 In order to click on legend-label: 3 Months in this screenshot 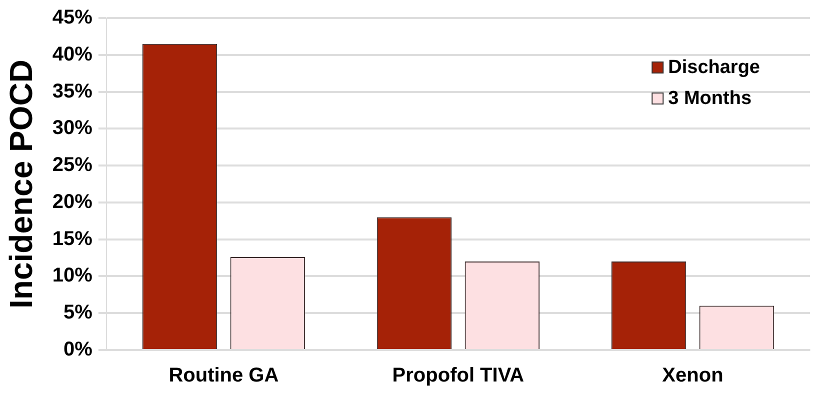, I will do `click(710, 99)`.